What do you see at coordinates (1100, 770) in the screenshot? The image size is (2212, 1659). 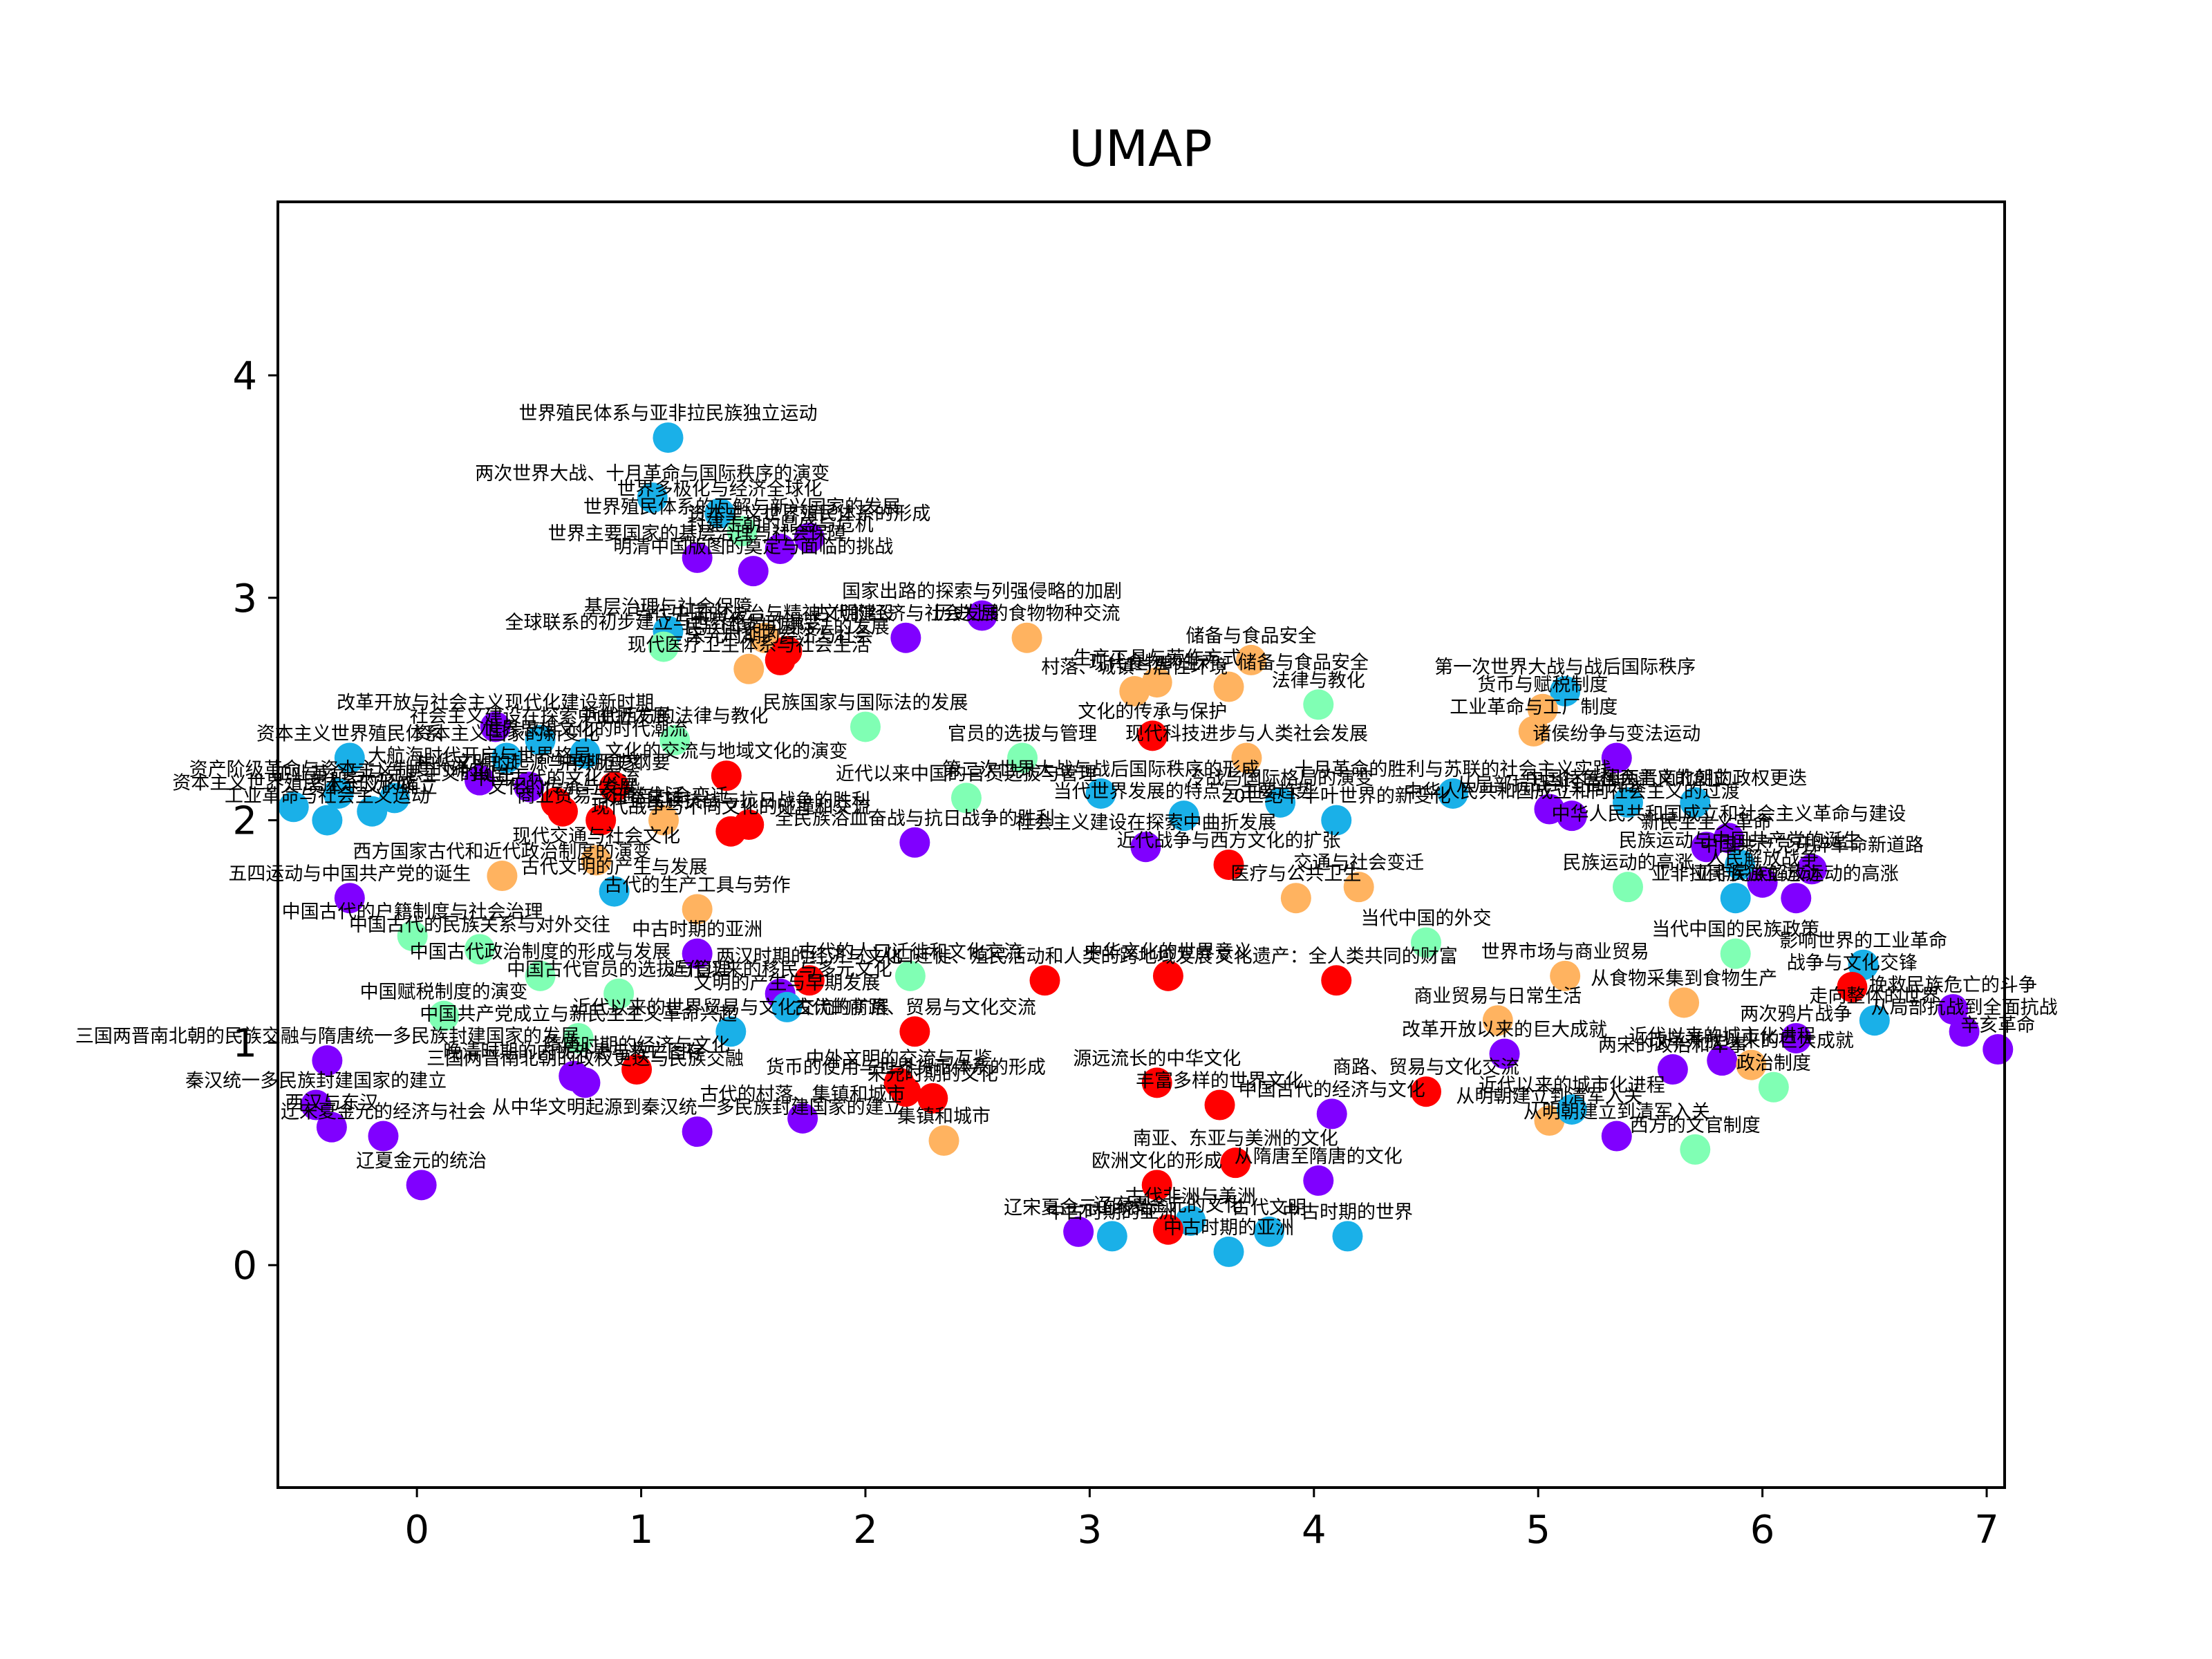 I see `point-label: 第二次世界大战与战后国际秩序的形成` at bounding box center [1100, 770].